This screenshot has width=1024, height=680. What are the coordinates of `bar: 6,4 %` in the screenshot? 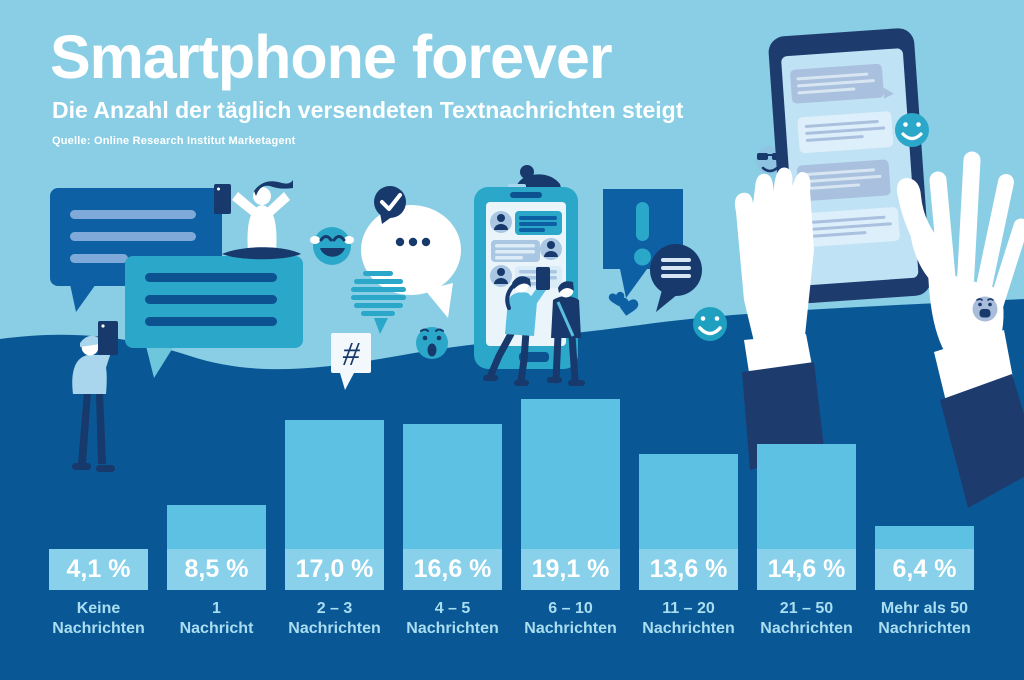 It's located at (924, 558).